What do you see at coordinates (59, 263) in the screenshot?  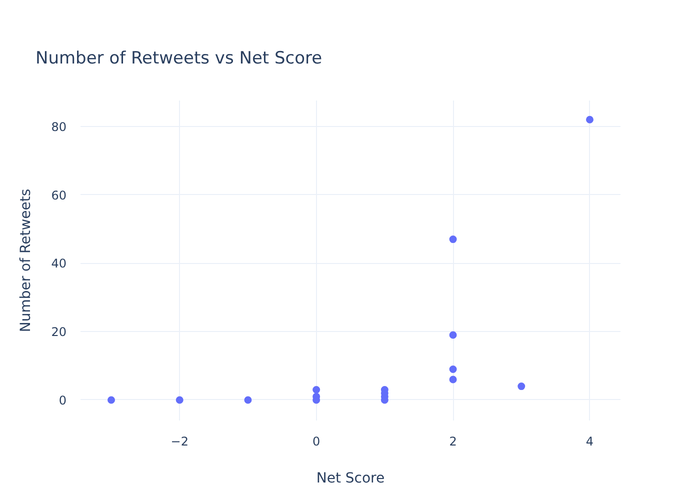 I see `y-tick-label: 40` at bounding box center [59, 263].